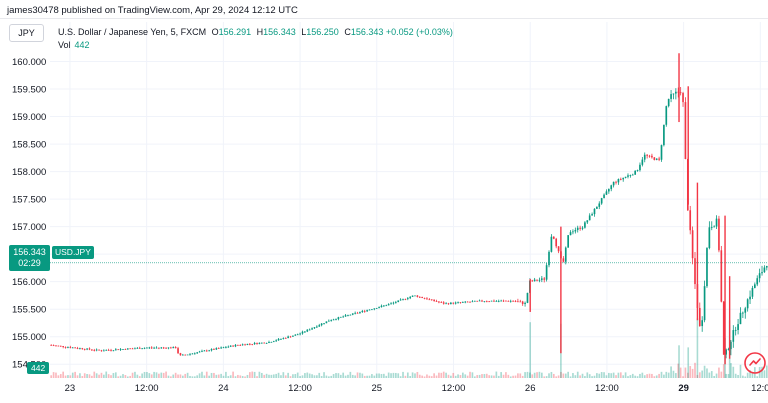 This screenshot has height=403, width=768. I want to click on open-label: O, so click(215, 32).